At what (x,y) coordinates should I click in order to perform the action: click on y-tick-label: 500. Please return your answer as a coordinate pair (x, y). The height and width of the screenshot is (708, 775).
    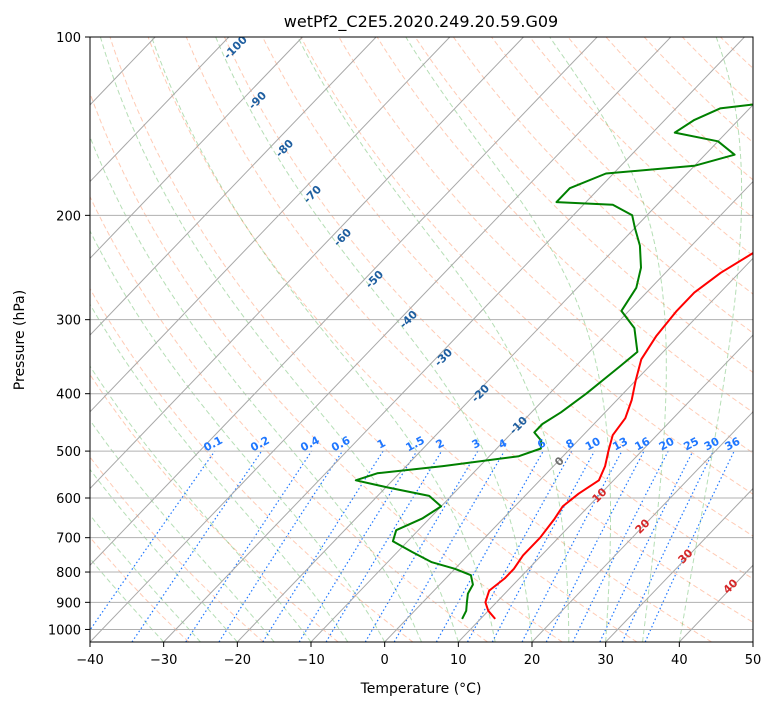
    Looking at the image, I should click on (68, 452).